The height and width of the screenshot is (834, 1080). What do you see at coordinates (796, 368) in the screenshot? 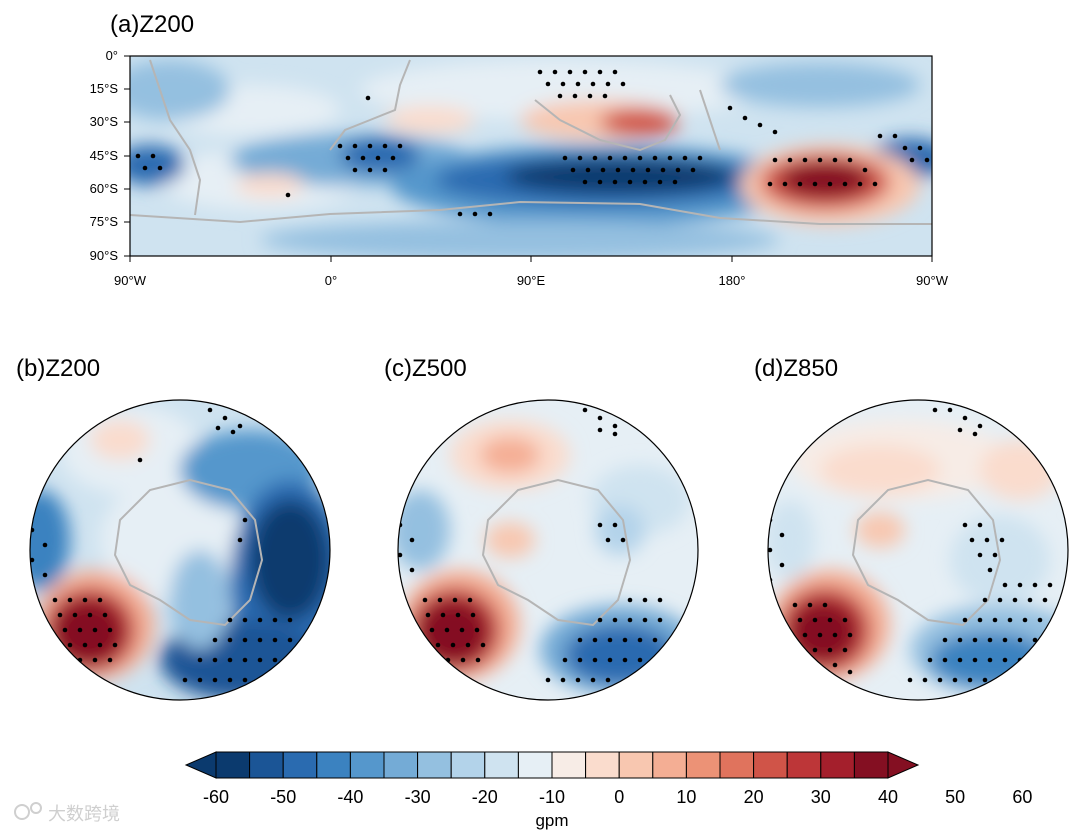
I see `panel-d-title: (d)Z850` at bounding box center [796, 368].